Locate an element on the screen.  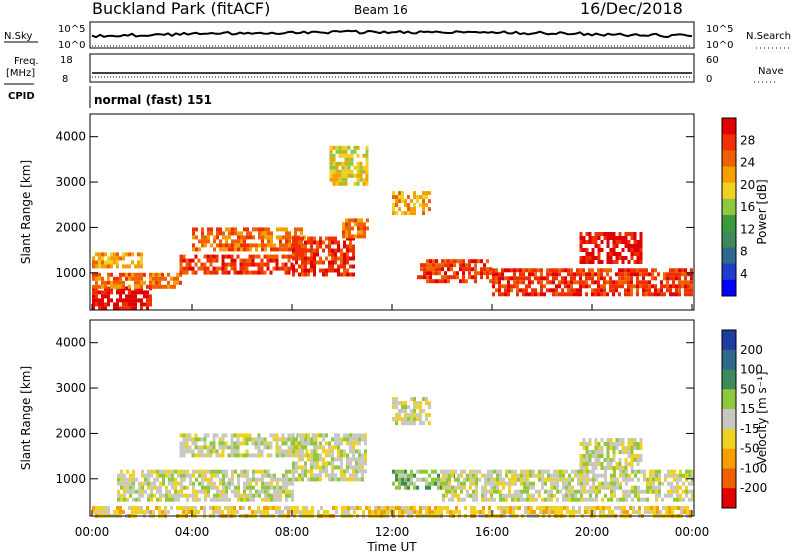
power-colorbar-tick: 4 is located at coordinates (744, 274).